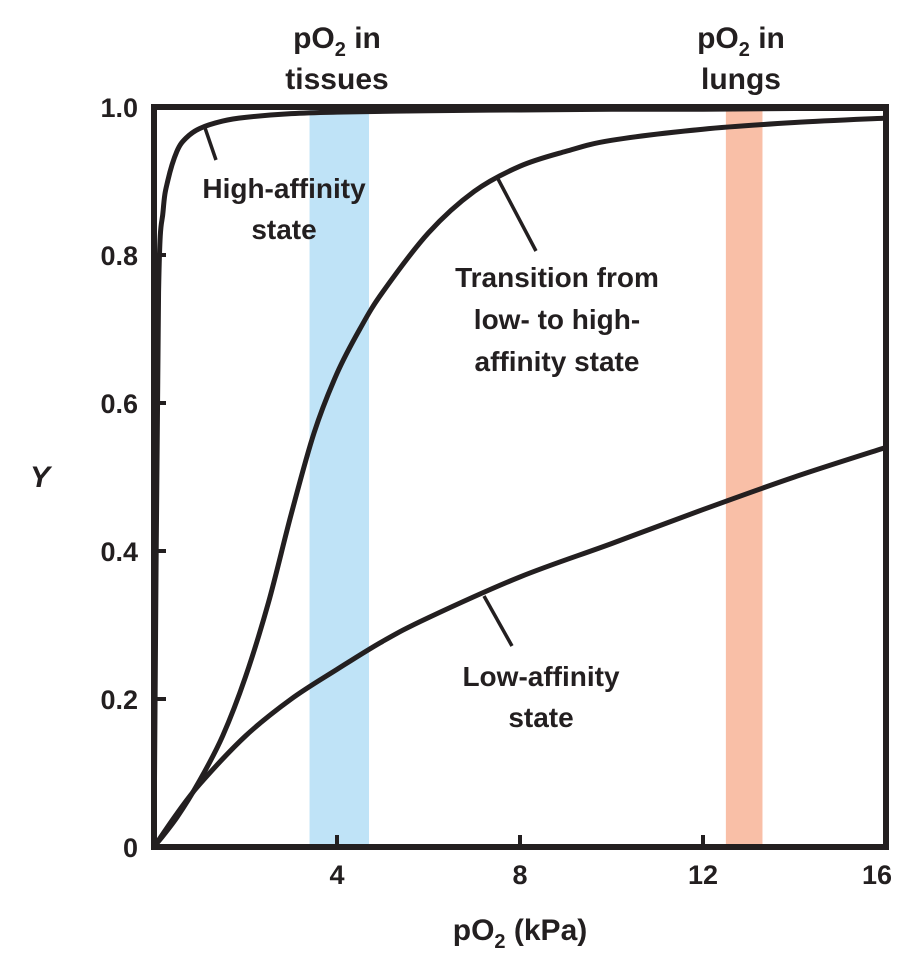 This screenshot has height=960, width=919. I want to click on x-axis-title-base: pO, so click(474, 930).